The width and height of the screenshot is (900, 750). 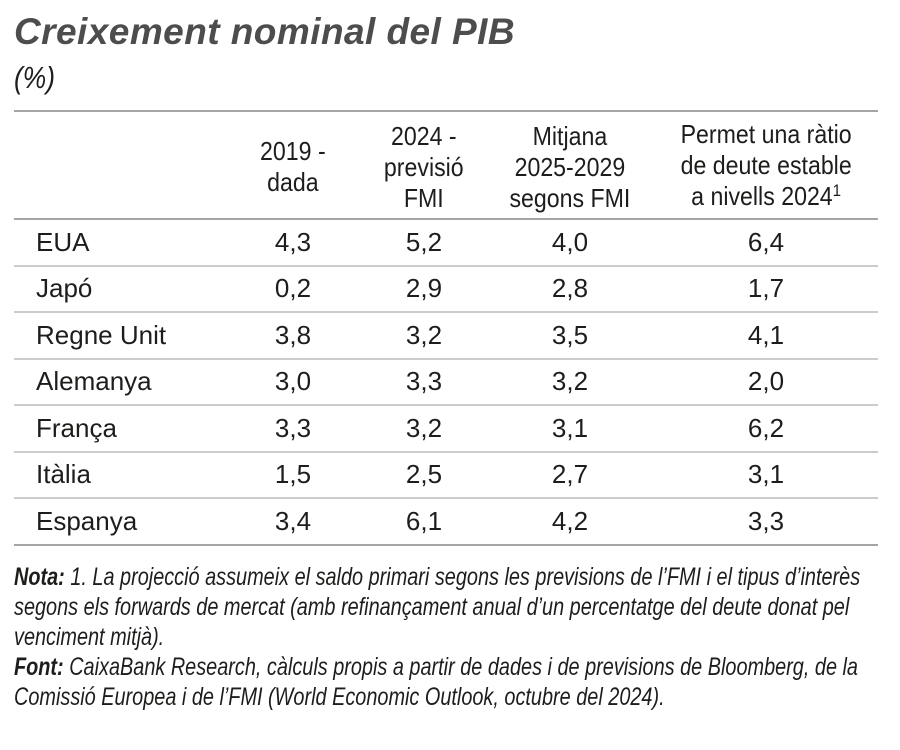 What do you see at coordinates (89, 637) in the screenshot?
I see `note-line-3: venciment mitjà).` at bounding box center [89, 637].